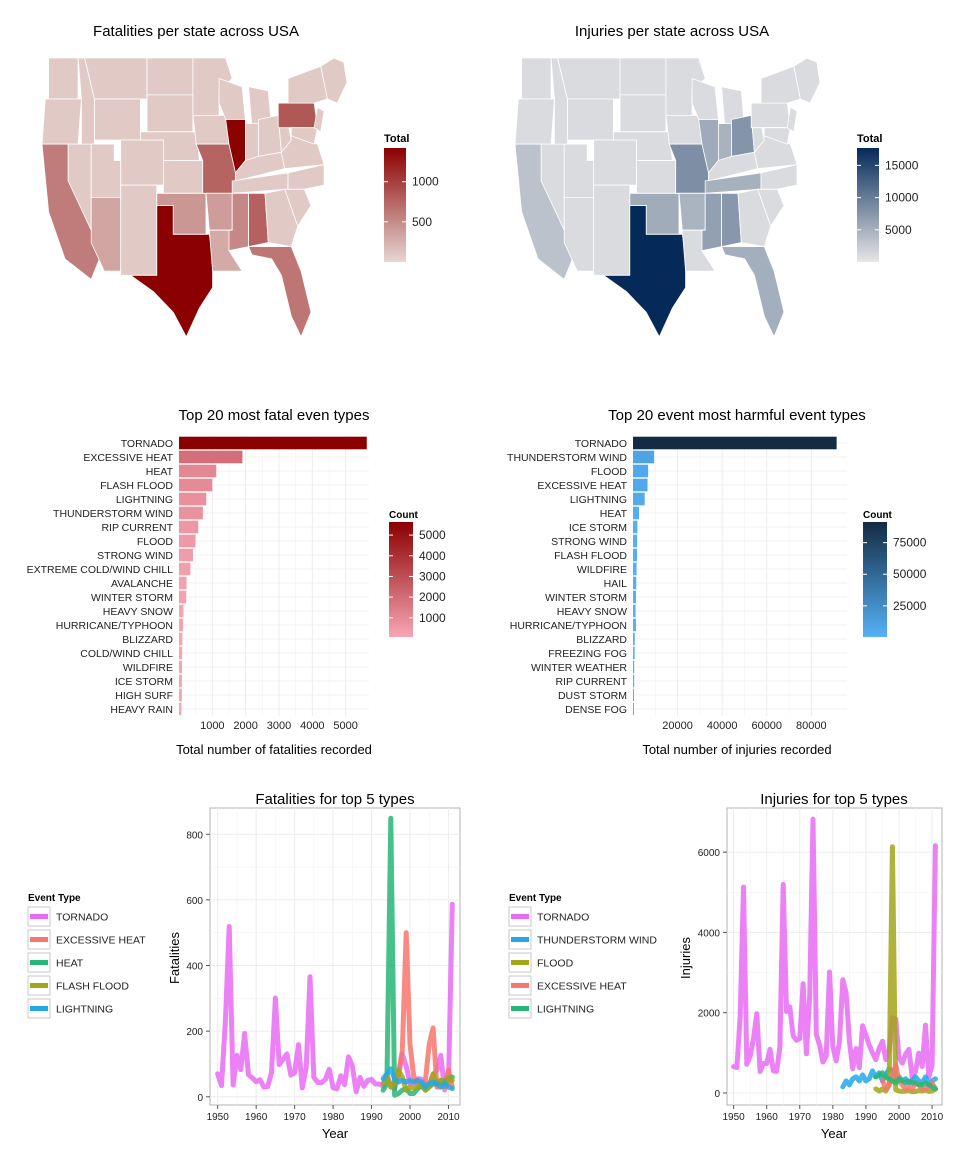 This screenshot has height=1152, width=960. I want to click on y-tick-label: 4000, so click(709, 933).